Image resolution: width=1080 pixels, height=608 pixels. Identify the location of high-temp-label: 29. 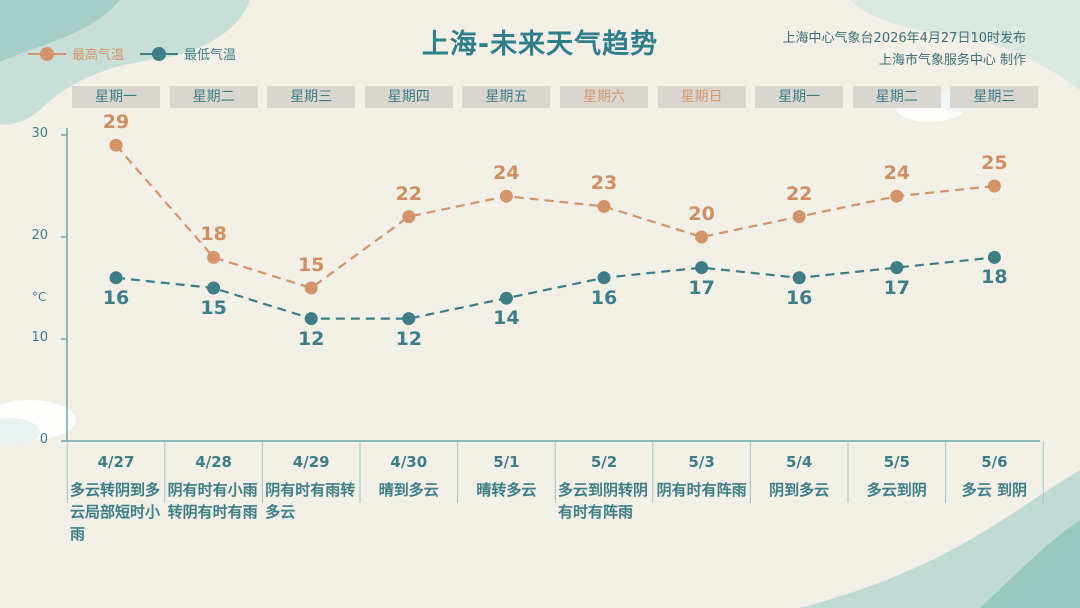
(116, 122).